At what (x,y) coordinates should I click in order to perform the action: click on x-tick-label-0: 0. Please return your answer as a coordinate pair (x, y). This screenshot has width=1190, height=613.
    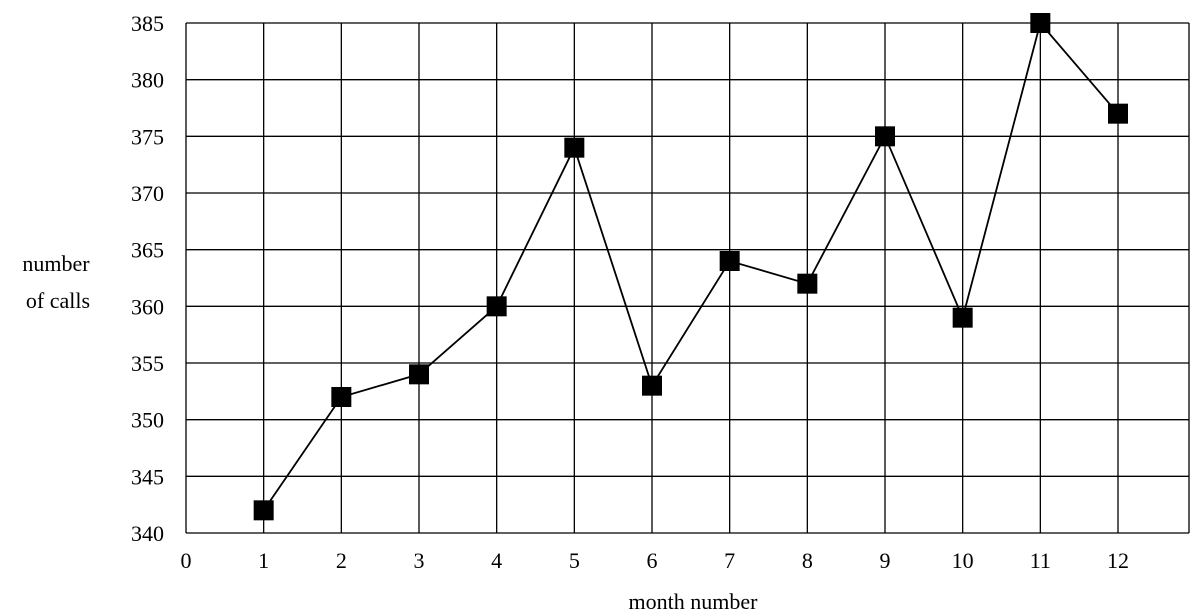
    Looking at the image, I should click on (186, 560).